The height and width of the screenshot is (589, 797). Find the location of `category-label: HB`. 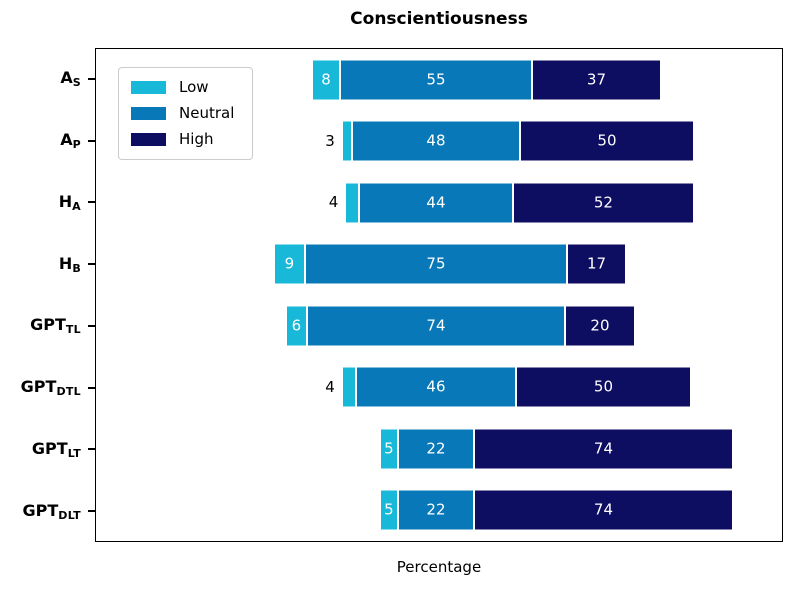

category-label: HB is located at coordinates (69, 264).